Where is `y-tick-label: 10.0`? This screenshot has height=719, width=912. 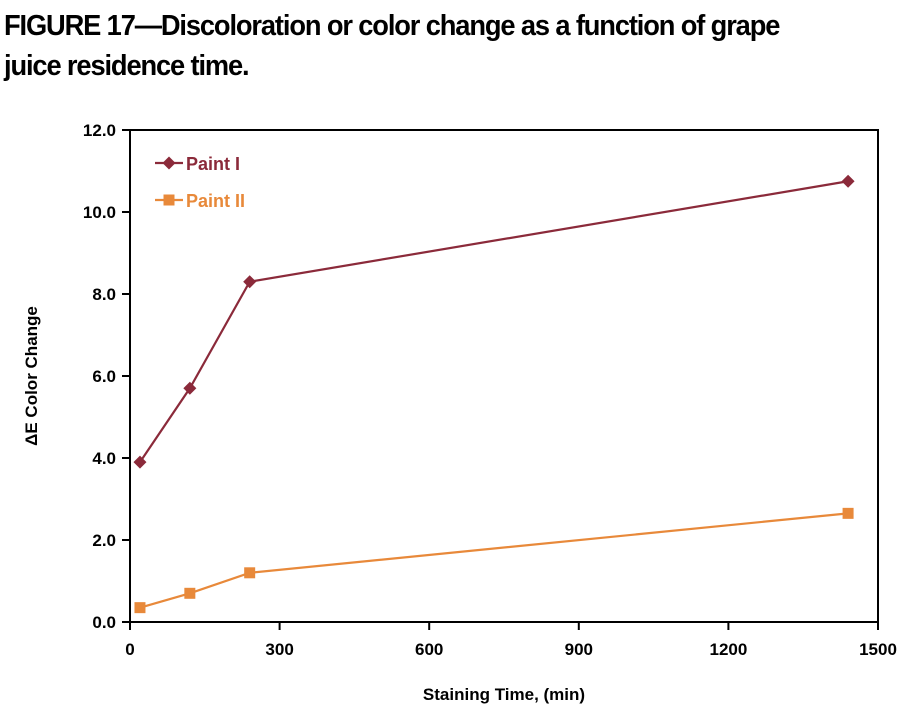
y-tick-label: 10.0 is located at coordinates (99, 212).